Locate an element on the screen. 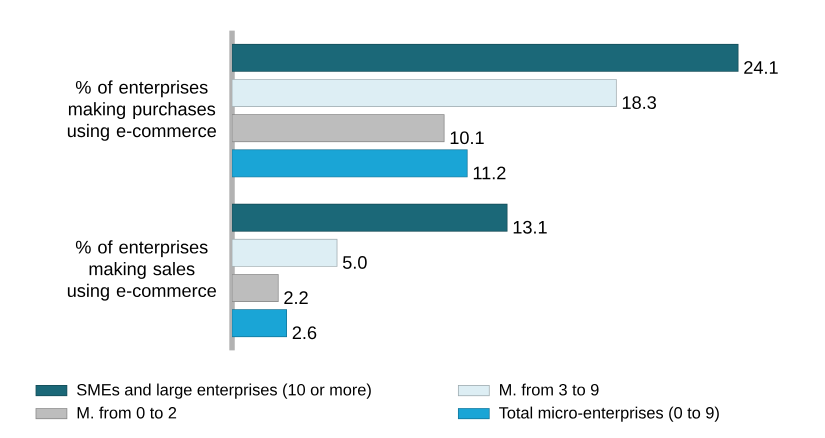  data-label: 13.1 is located at coordinates (530, 227).